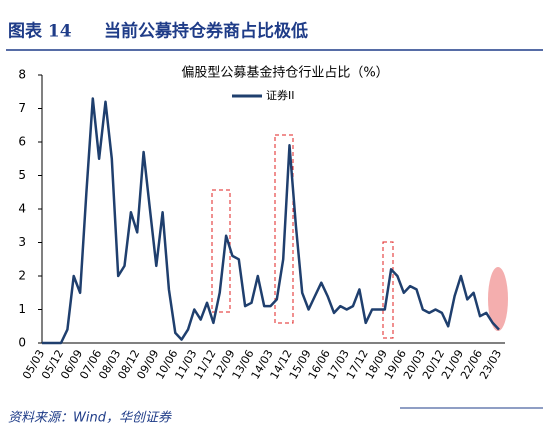 The width and height of the screenshot is (549, 438). What do you see at coordinates (40, 31) in the screenshot?
I see `figure-label: 图表 14` at bounding box center [40, 31].